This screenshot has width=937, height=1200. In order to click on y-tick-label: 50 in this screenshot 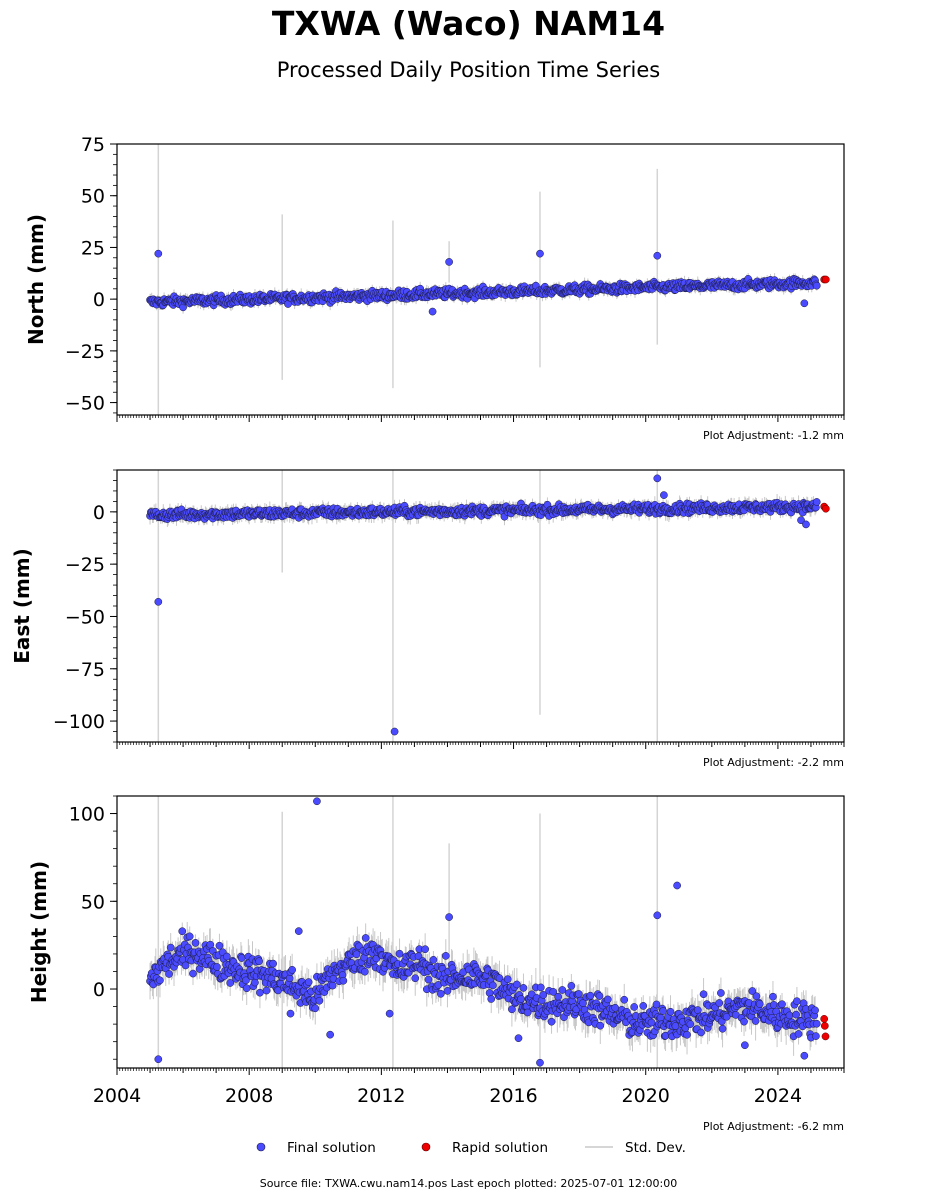, I will do `click(93, 197)`.